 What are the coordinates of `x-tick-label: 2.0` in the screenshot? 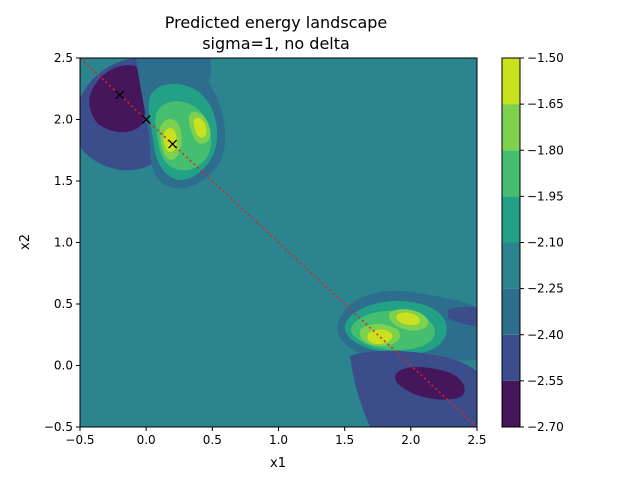 It's located at (410, 440).